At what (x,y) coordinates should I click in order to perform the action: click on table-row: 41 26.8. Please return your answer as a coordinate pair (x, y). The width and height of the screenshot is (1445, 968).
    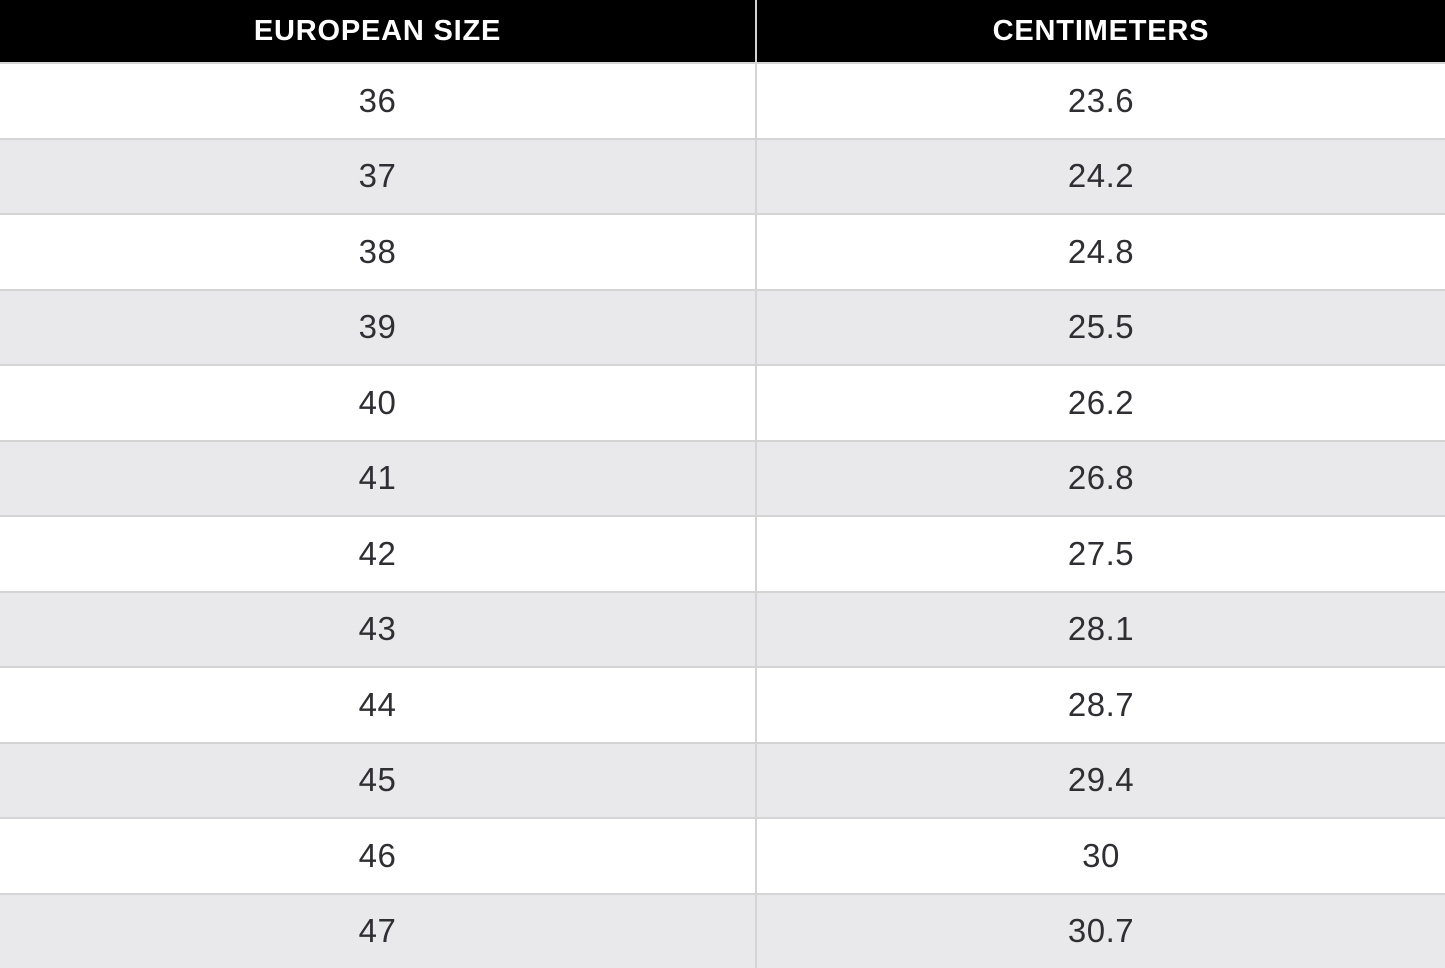
    Looking at the image, I should click on (722, 479).